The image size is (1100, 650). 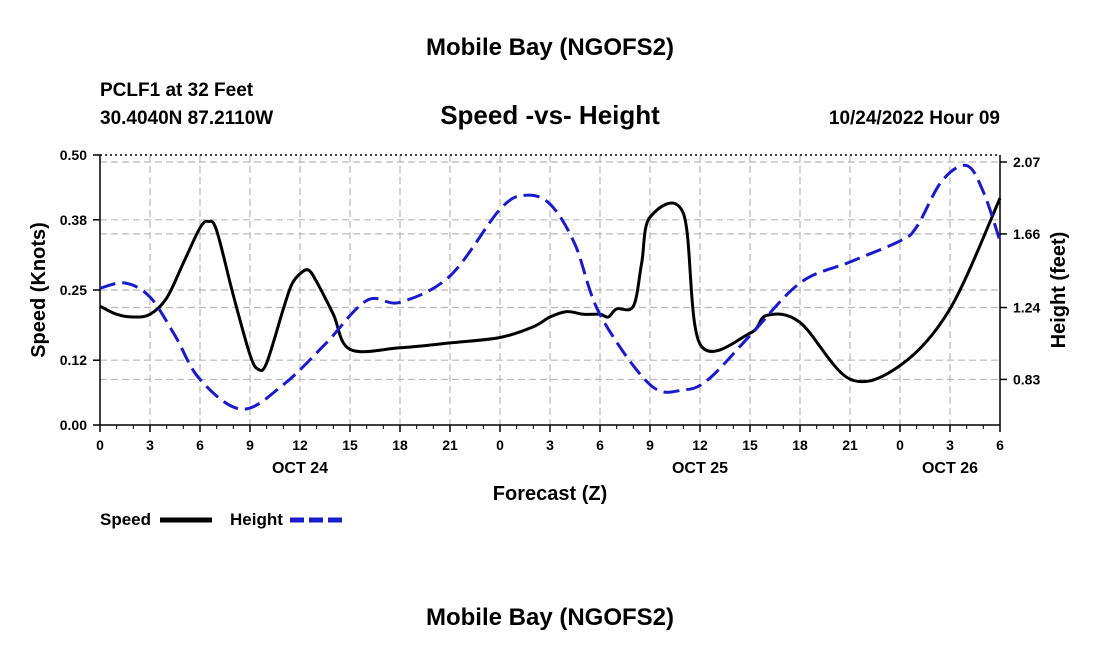 I want to click on page-title: Mobile Bay (NGOFS2), so click(x=550, y=47).